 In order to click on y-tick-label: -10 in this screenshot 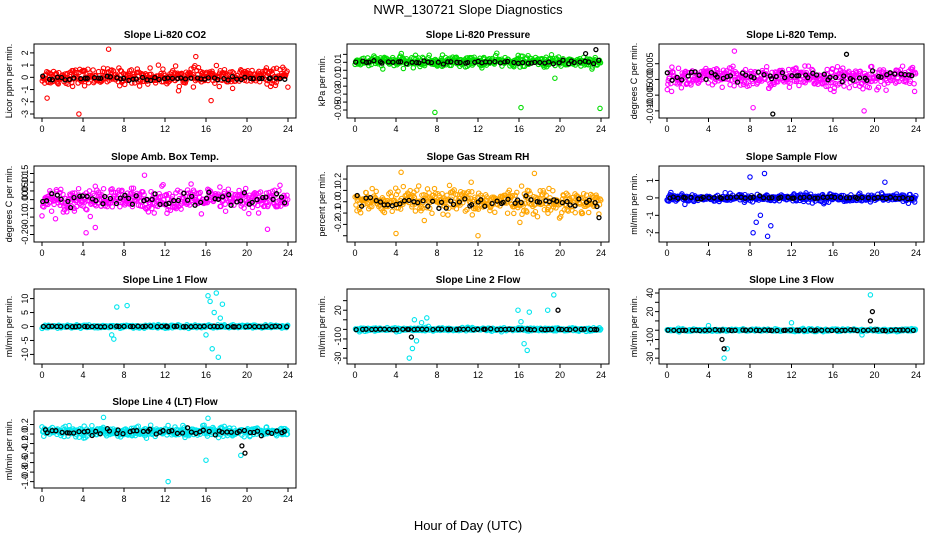, I will do `click(338, 338)`.